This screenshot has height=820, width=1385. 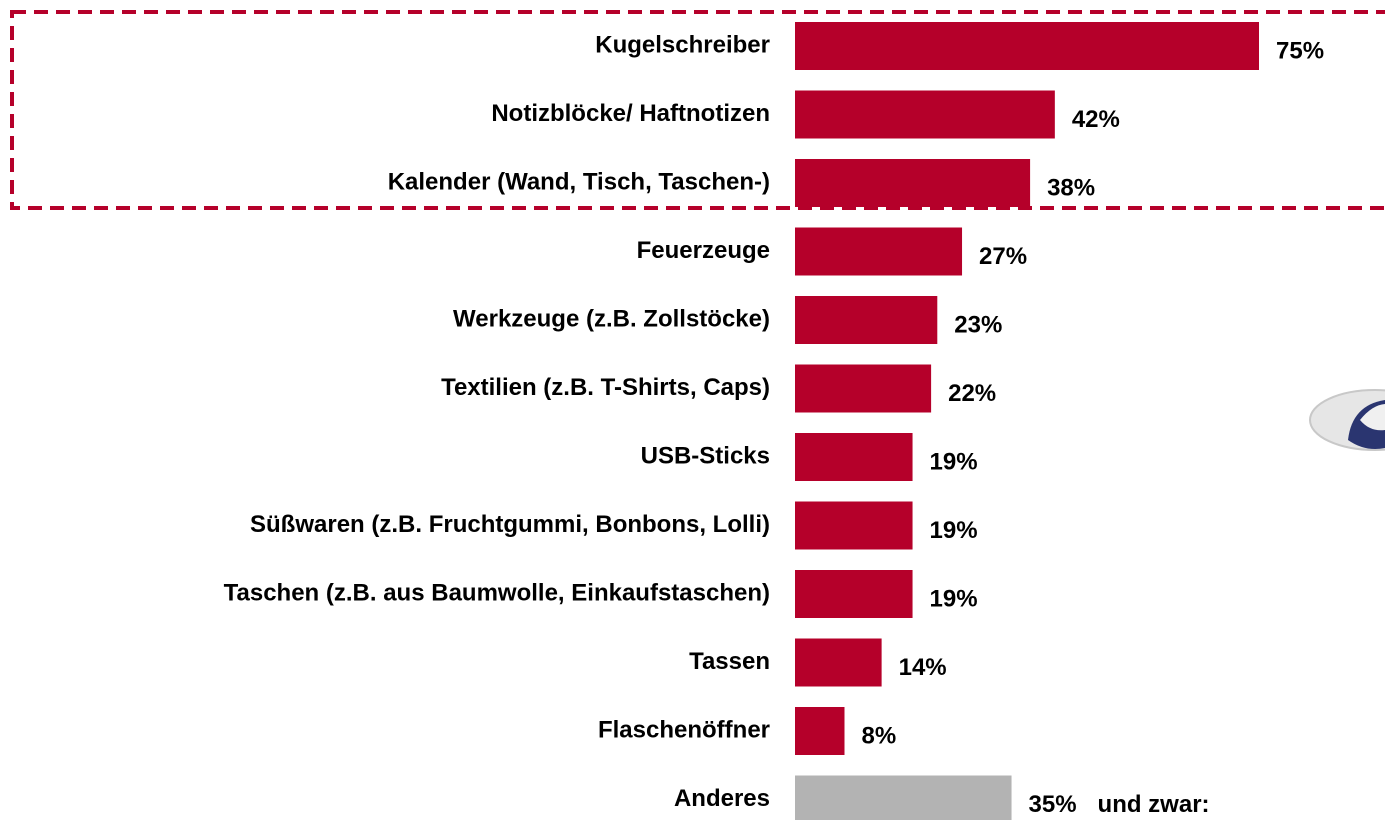 I want to click on category-label: Feuerzeuge, so click(x=703, y=250).